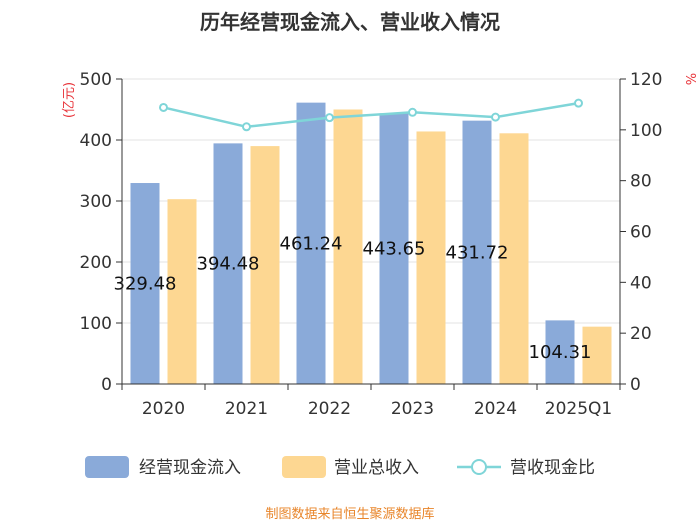 The width and height of the screenshot is (700, 525). Describe the element at coordinates (329, 409) in the screenshot. I see `x-axis-tick-label: 2022` at that location.